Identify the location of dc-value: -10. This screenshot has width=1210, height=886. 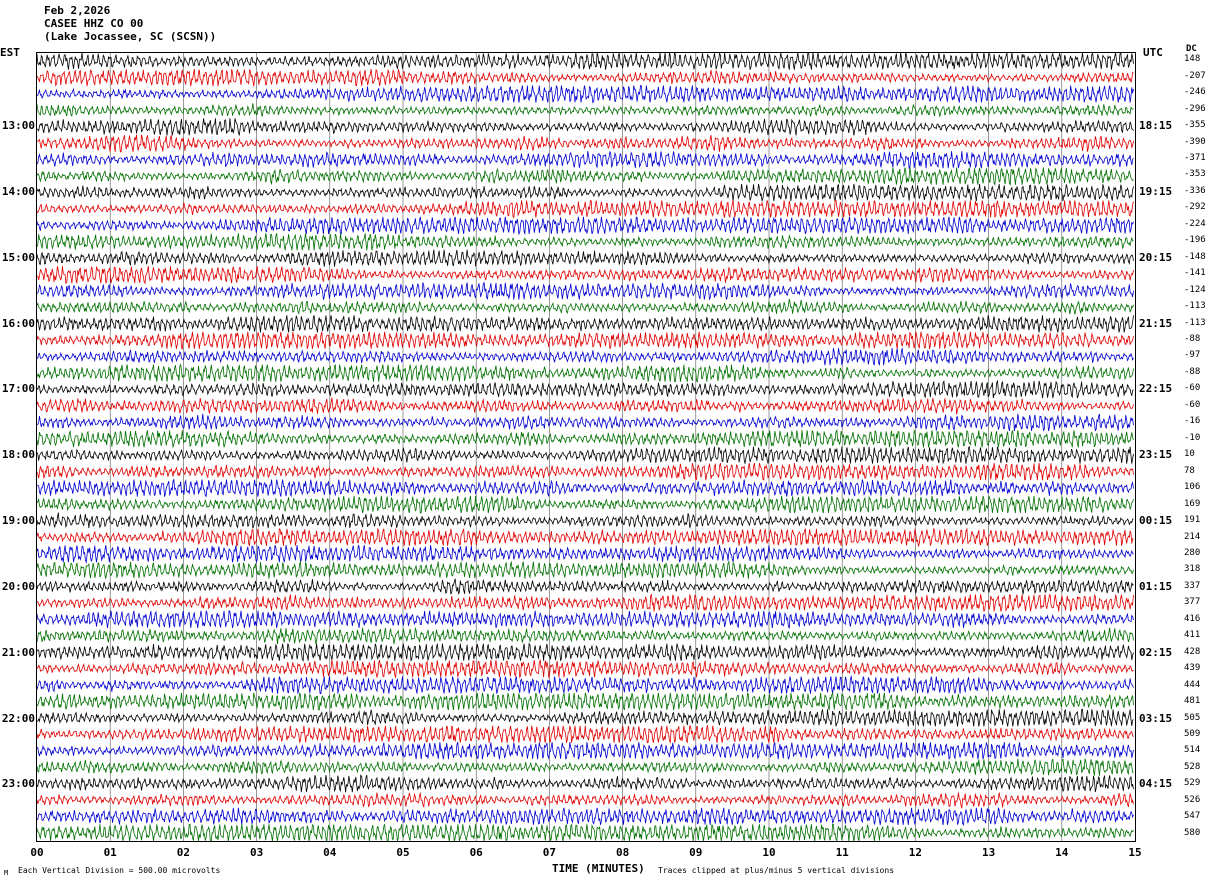
(1192, 437).